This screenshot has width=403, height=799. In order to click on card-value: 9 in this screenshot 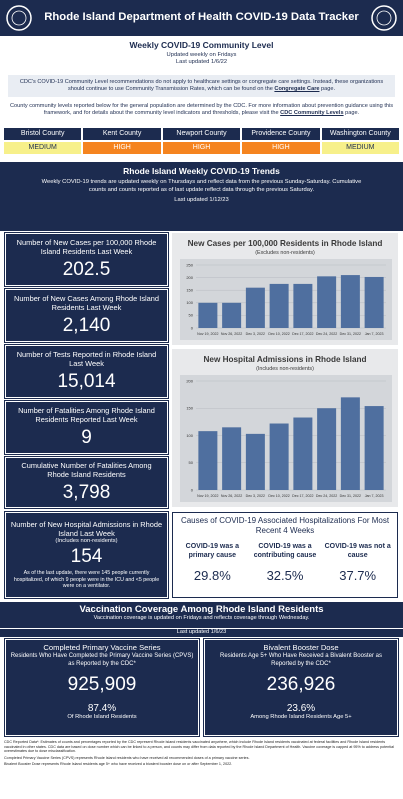, I will do `click(86, 437)`.